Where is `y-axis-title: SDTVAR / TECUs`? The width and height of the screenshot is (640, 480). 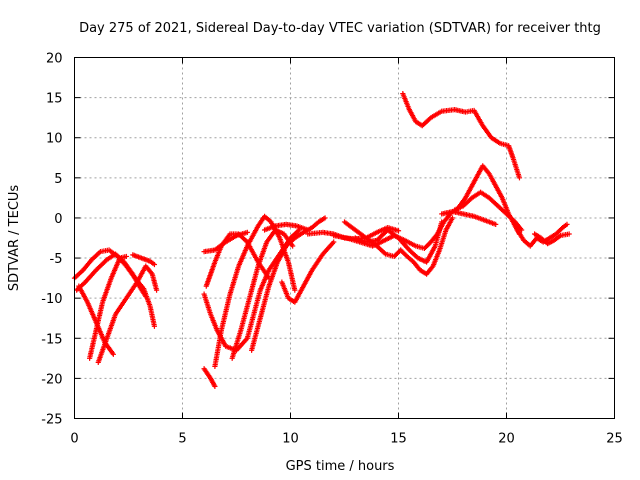 y-axis-title: SDTVAR / TECUs is located at coordinates (14, 238).